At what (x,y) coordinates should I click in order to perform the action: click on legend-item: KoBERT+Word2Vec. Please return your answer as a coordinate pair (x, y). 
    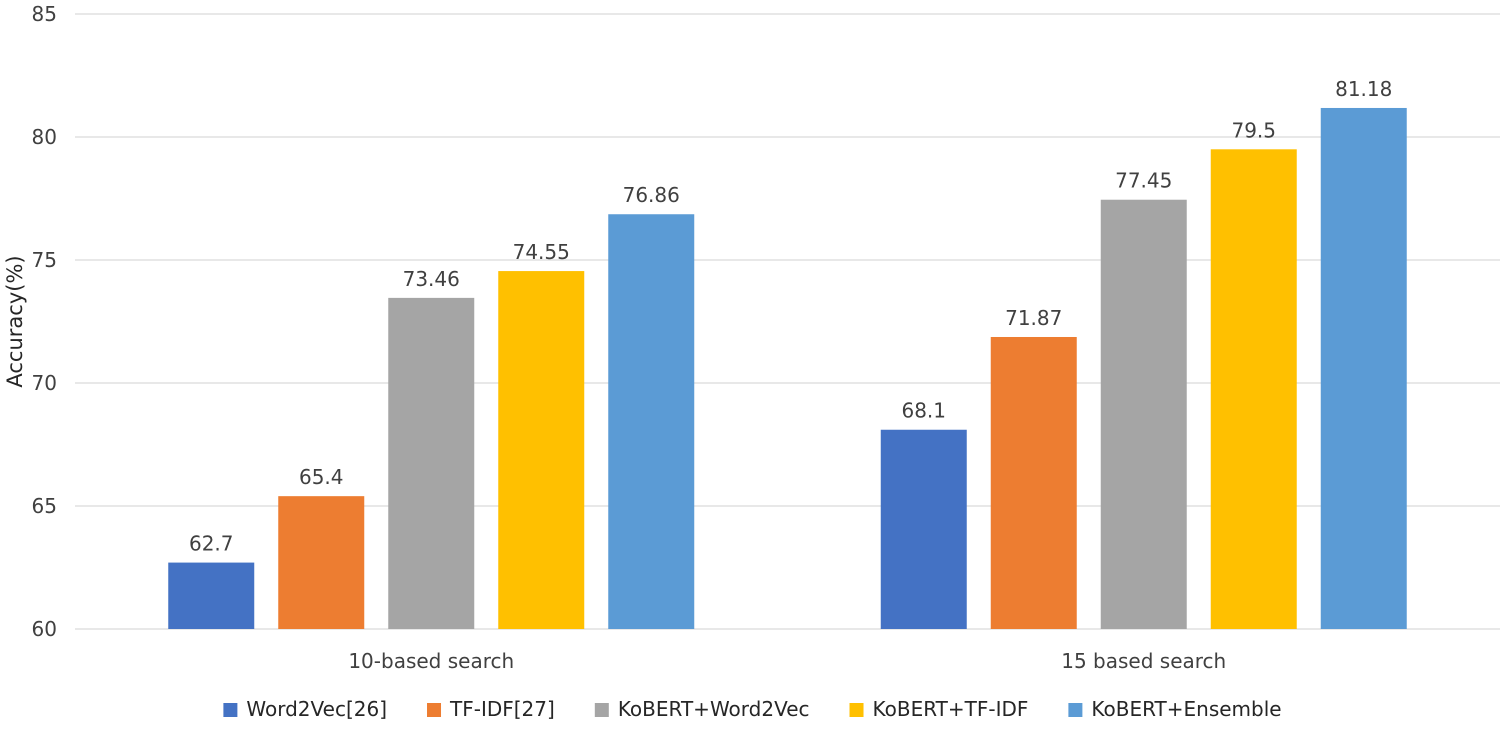
    Looking at the image, I should click on (702, 709).